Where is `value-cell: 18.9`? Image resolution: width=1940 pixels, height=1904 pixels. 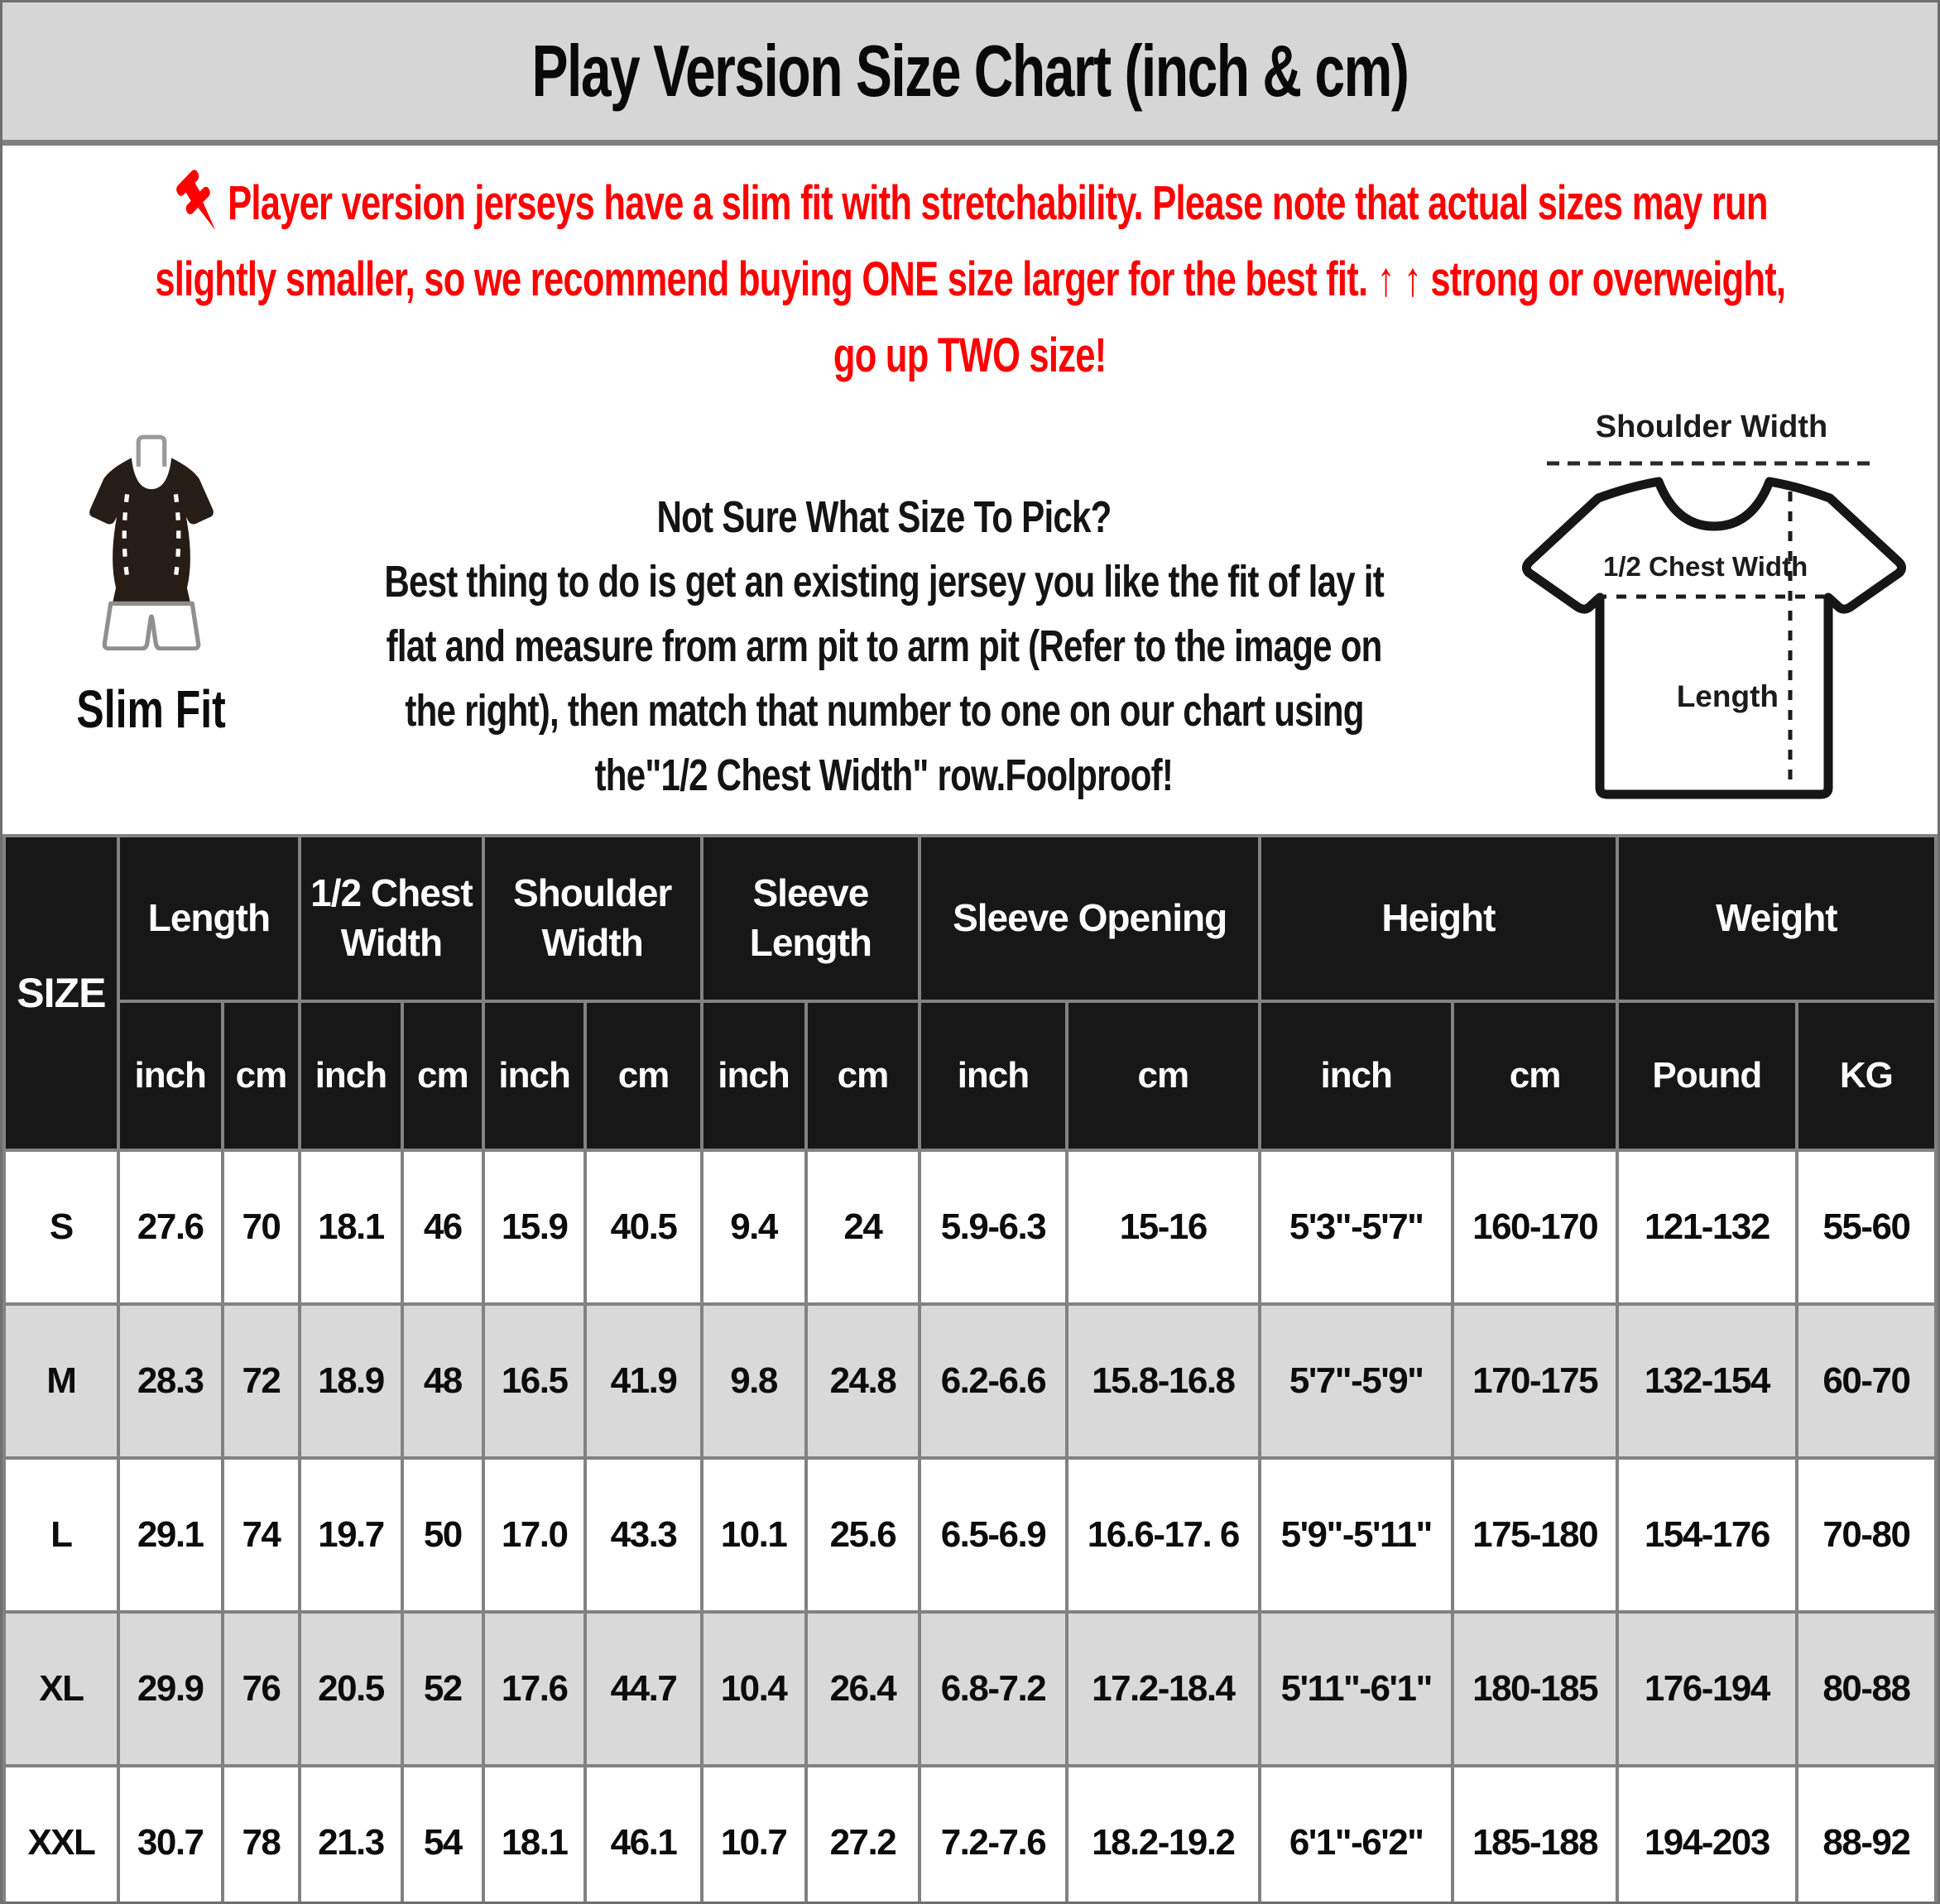
value-cell: 18.9 is located at coordinates (351, 1381).